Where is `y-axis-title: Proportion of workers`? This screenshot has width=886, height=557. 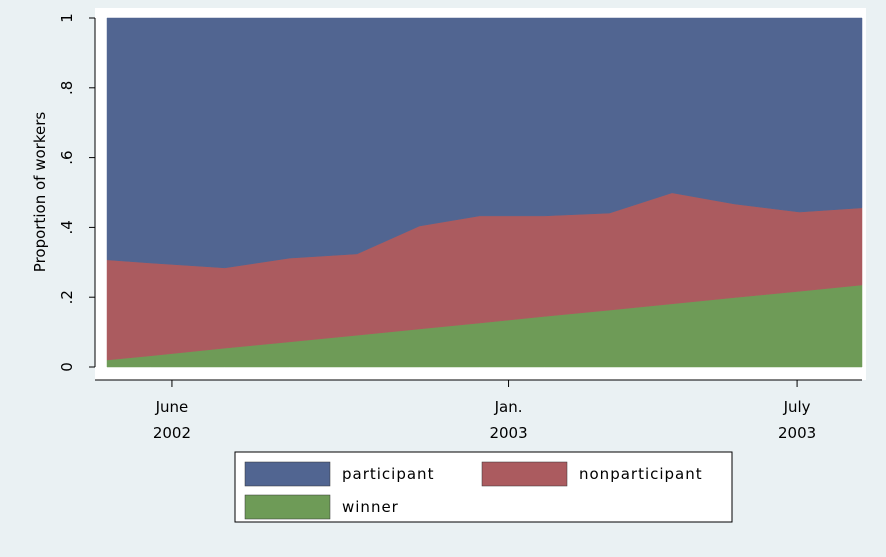
y-axis-title: Proportion of workers is located at coordinates (40, 192).